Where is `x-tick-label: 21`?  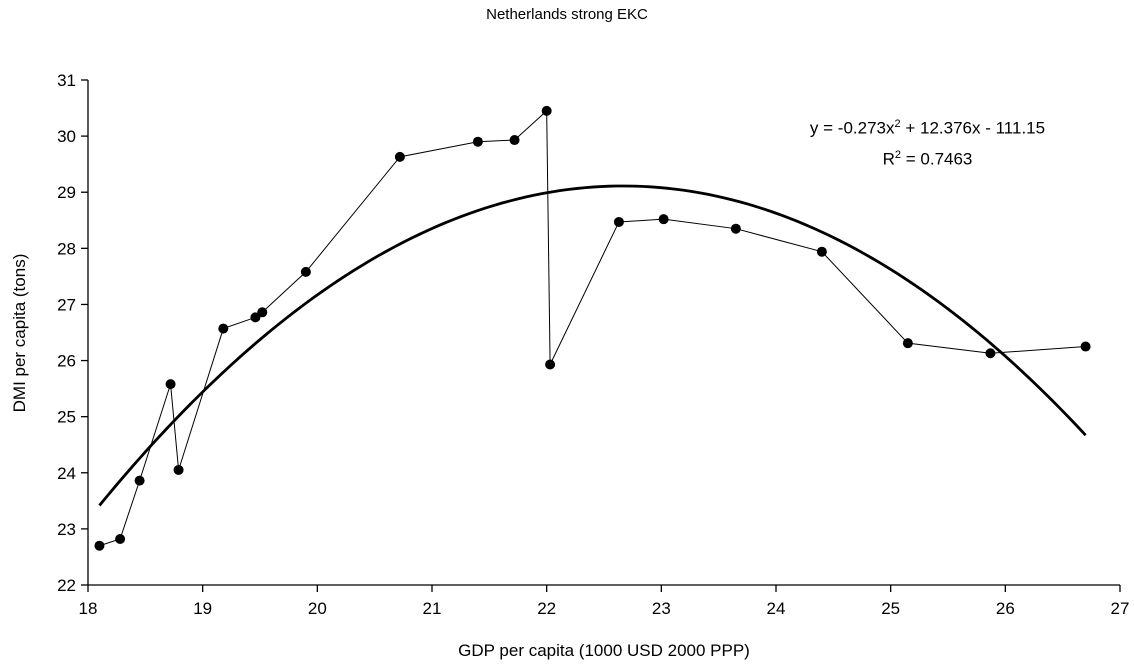 x-tick-label: 21 is located at coordinates (432, 608).